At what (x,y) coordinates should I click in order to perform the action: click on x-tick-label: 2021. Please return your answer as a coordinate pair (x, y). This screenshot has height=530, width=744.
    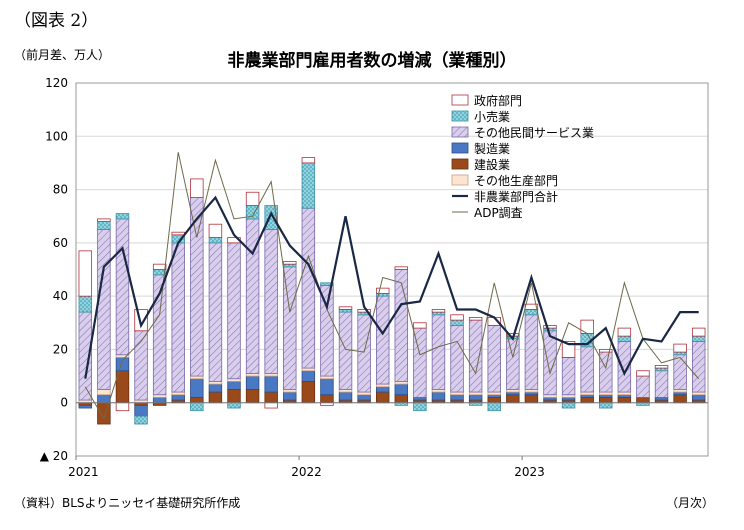
    Looking at the image, I should click on (83, 472).